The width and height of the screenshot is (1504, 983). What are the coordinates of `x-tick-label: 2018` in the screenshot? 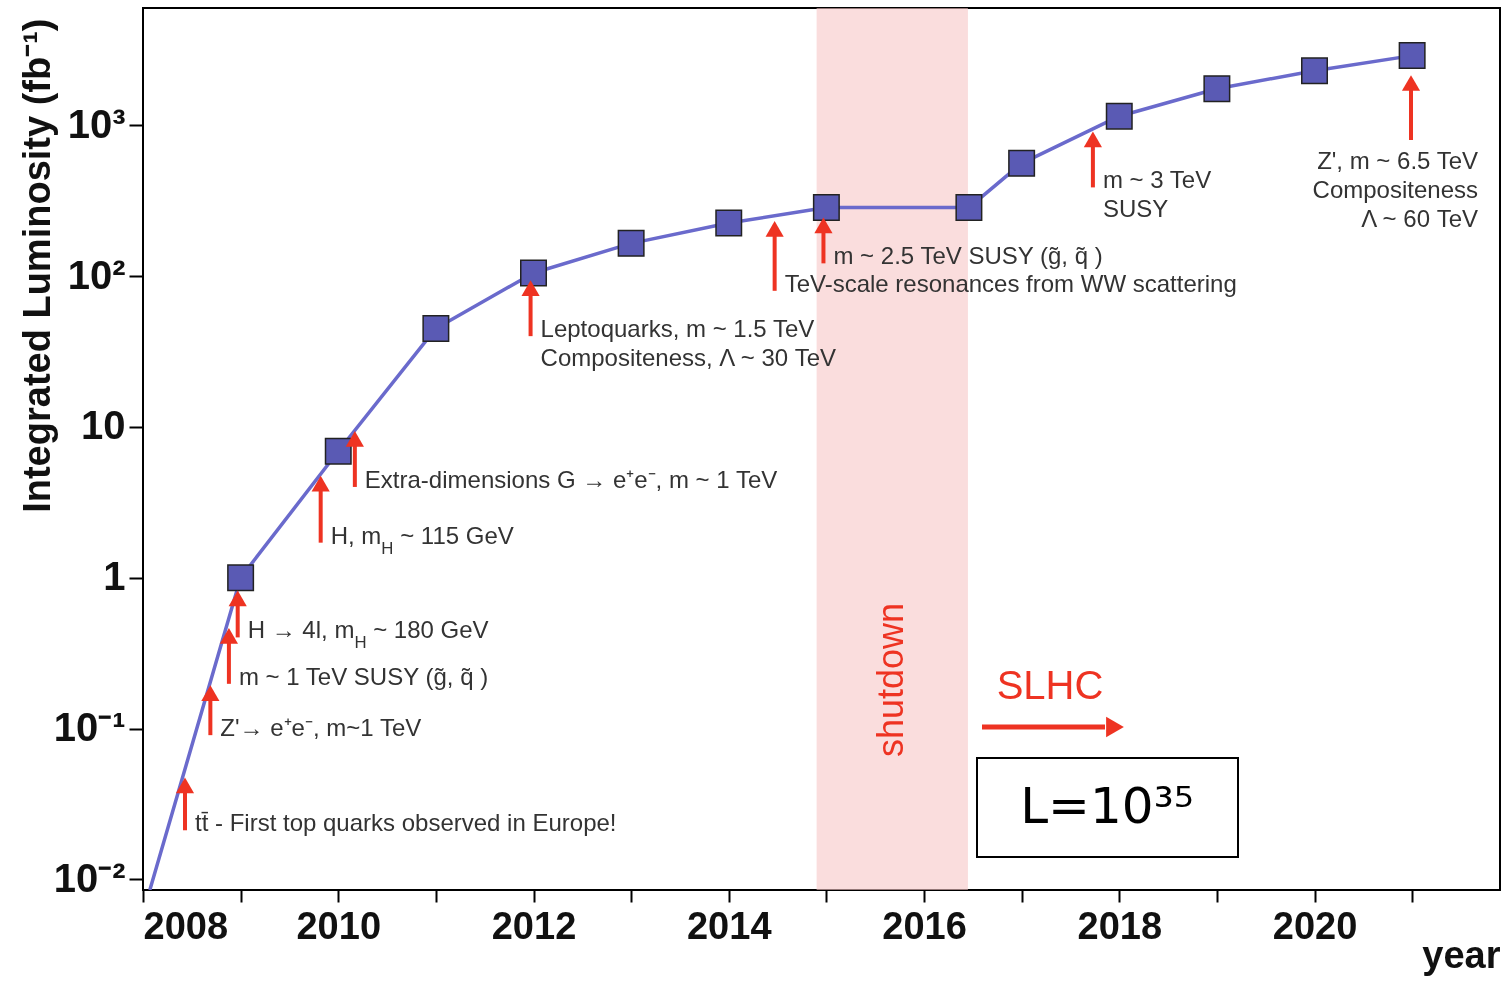 It's located at (1120, 925).